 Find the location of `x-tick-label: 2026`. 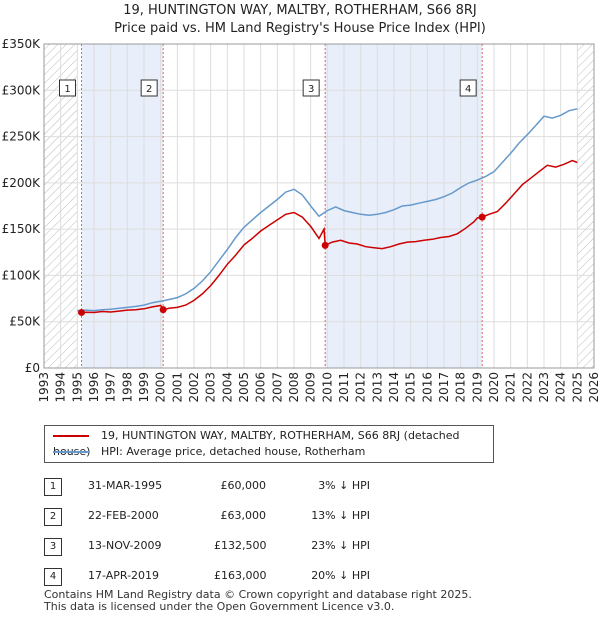

x-tick-label: 2026 is located at coordinates (593, 387).